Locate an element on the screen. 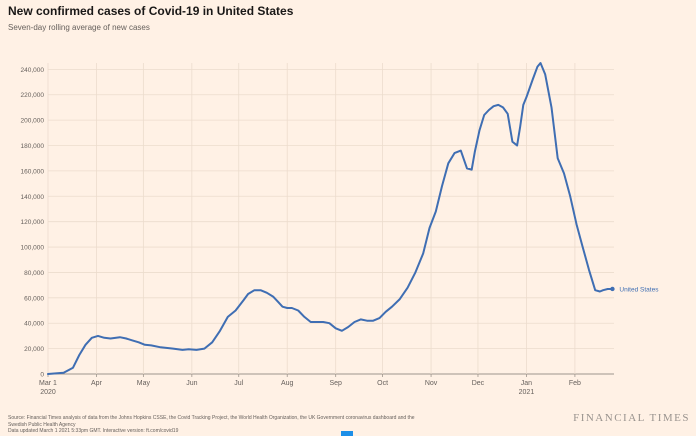  y-tick-label: 20,000 is located at coordinates (34, 349).